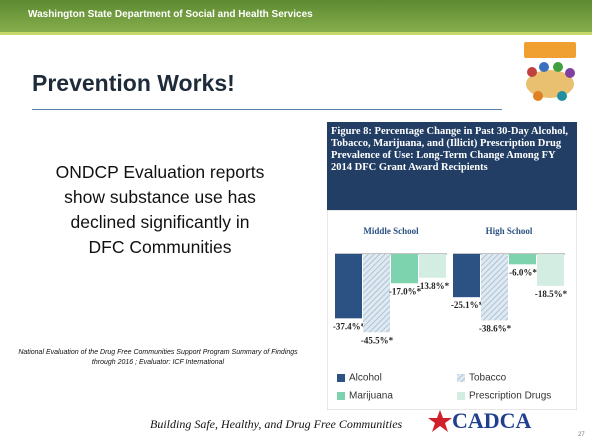  Describe the element at coordinates (433, 286) in the screenshot. I see `value-label: -13.8%*` at that location.